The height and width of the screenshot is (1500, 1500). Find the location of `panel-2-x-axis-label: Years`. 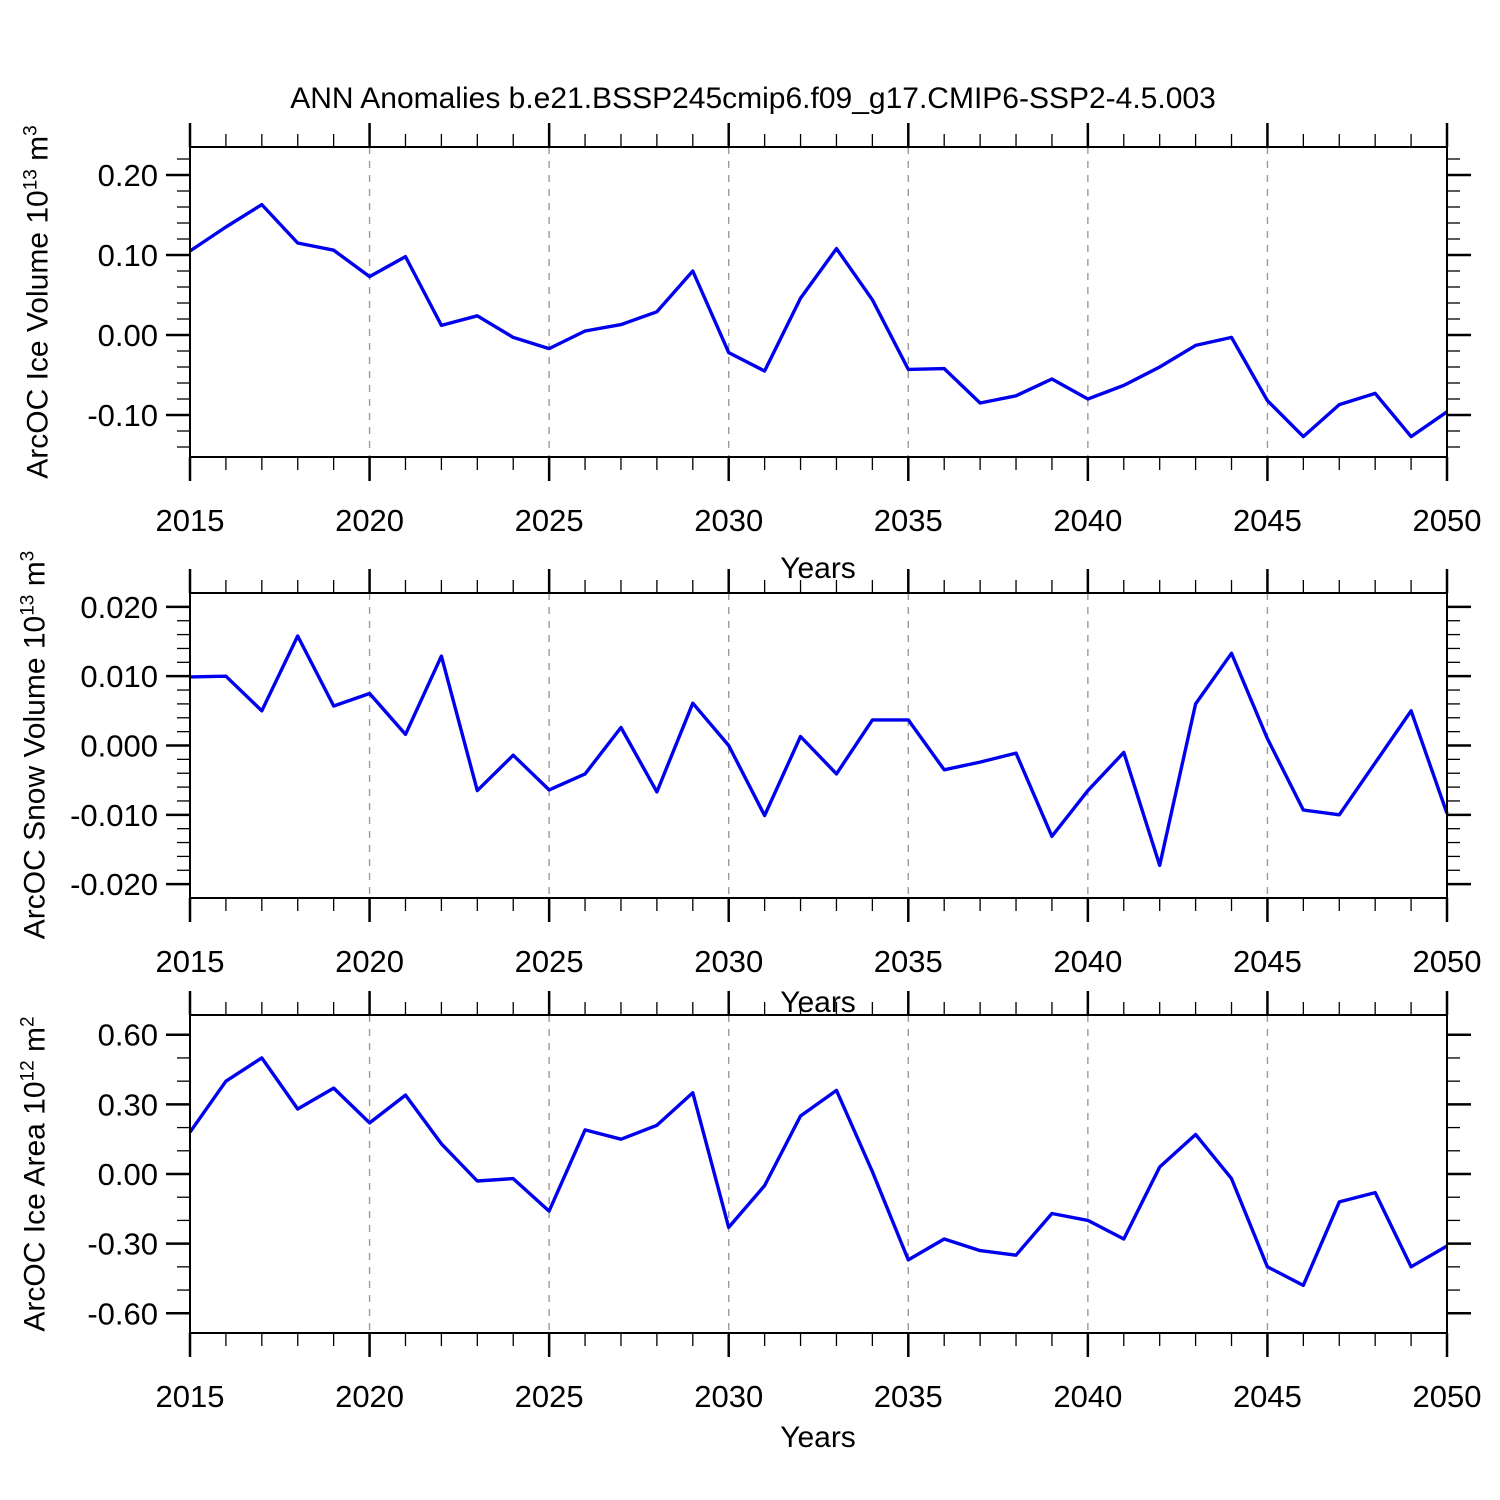

panel-2-x-axis-label: Years is located at coordinates (818, 1002).